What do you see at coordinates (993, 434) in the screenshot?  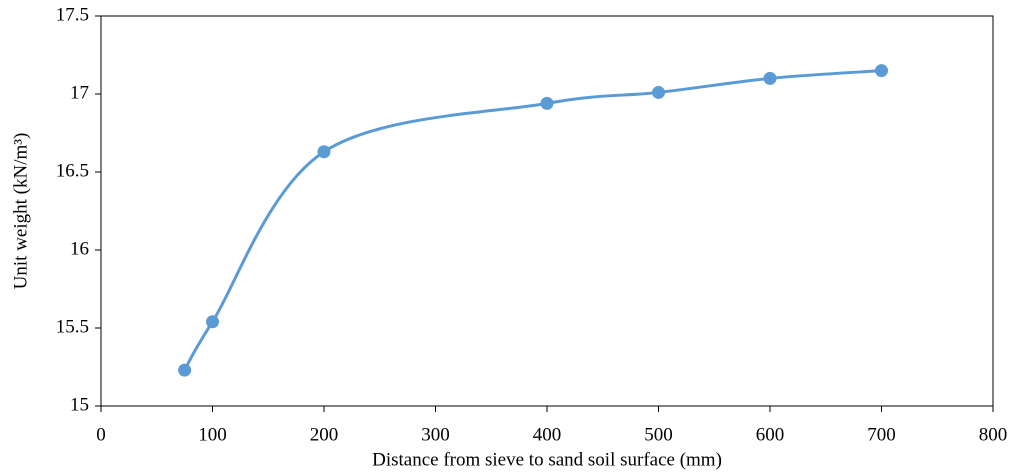 I see `x-tick-label: 800` at bounding box center [993, 434].